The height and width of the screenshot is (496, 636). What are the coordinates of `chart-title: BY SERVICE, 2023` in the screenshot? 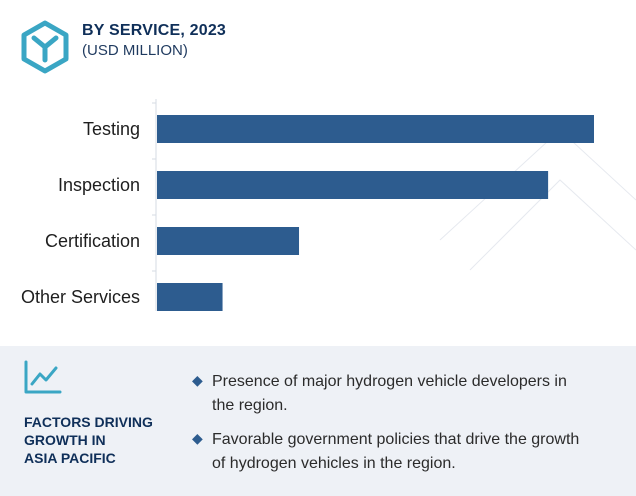 It's located at (154, 30).